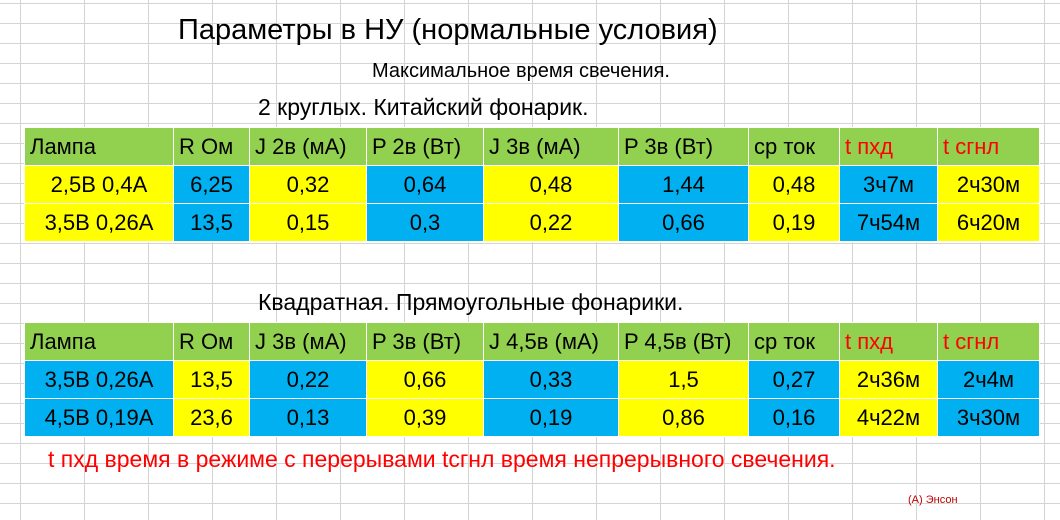 The width and height of the screenshot is (1060, 520). What do you see at coordinates (794, 222) in the screenshot?
I see `cell-avg-current: 0,19` at bounding box center [794, 222].